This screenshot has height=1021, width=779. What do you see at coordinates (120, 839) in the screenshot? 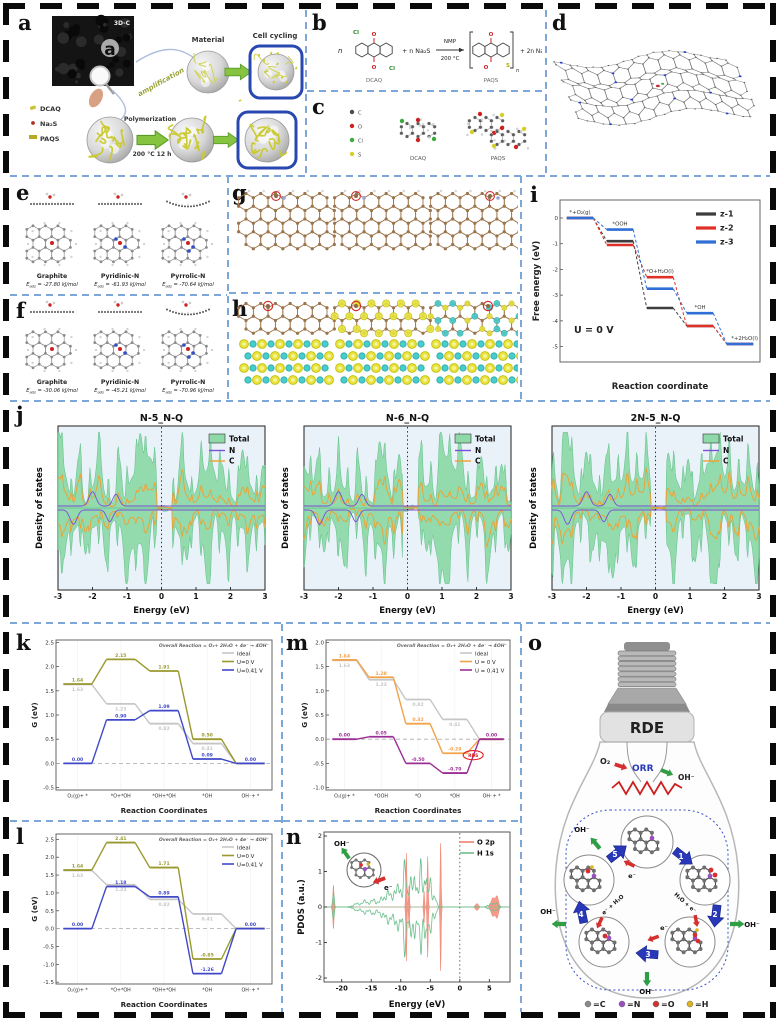
I see `svg-text: 2.41` at bounding box center [120, 839].